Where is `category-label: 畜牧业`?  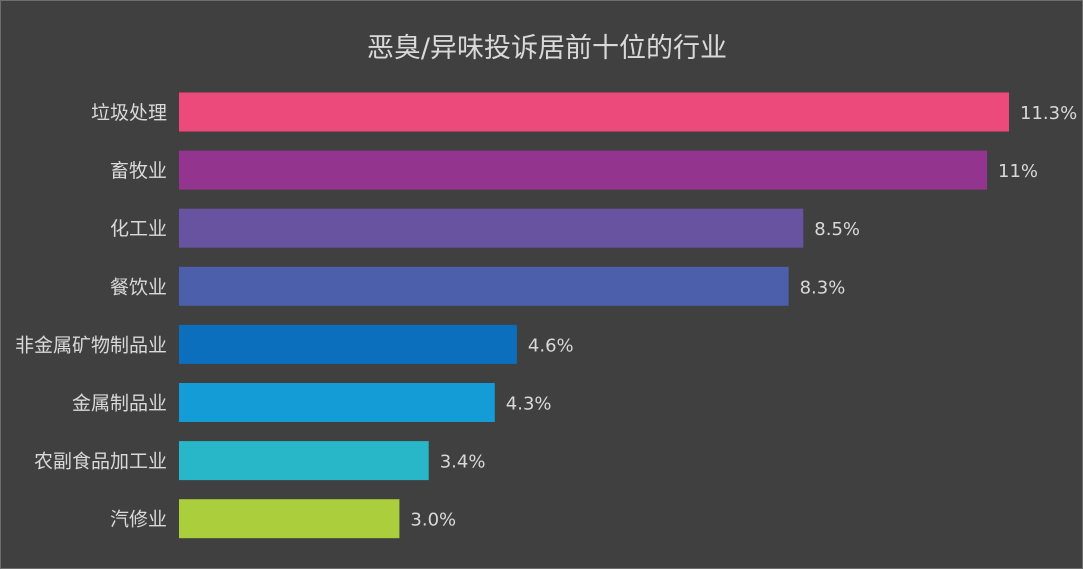
category-label: 畜牧业 is located at coordinates (138, 171).